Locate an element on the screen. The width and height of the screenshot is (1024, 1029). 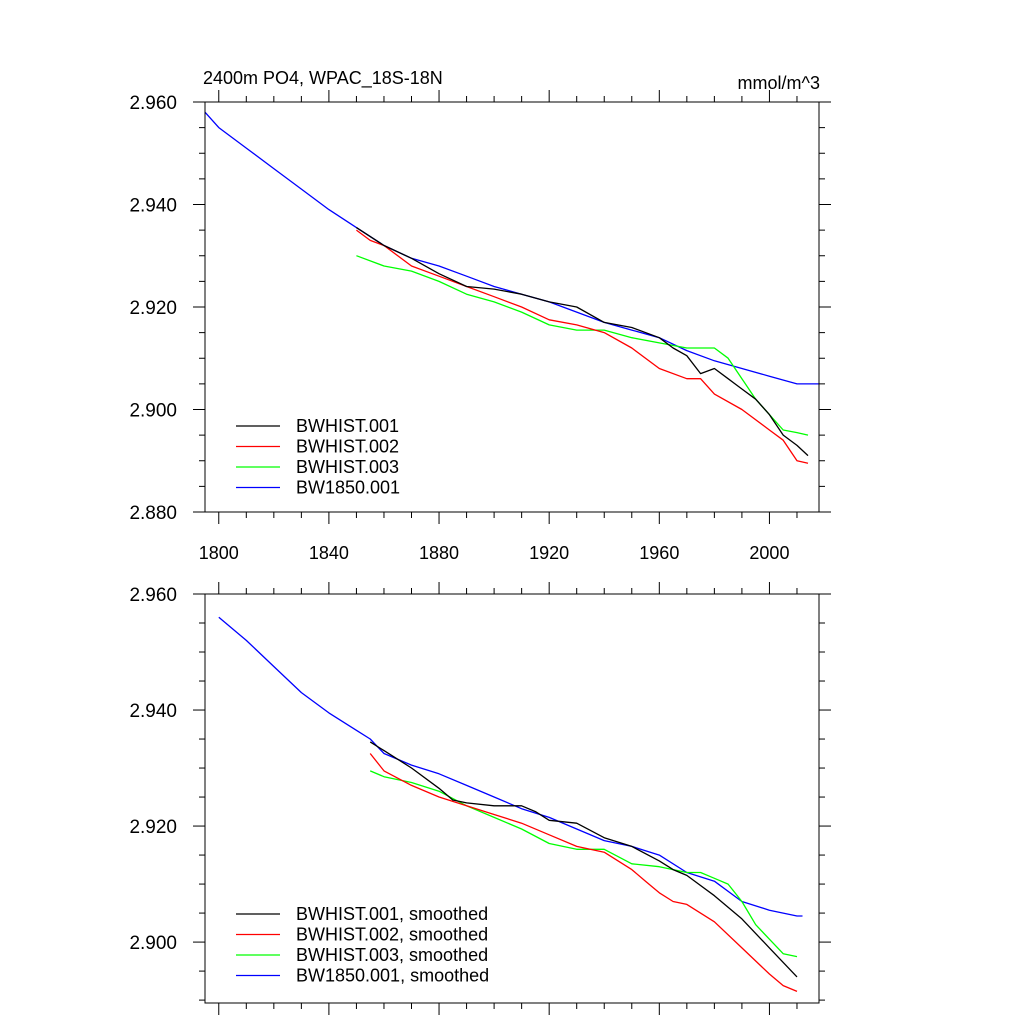
legend-label: BWHIST.003, smoothed is located at coordinates (392, 955).